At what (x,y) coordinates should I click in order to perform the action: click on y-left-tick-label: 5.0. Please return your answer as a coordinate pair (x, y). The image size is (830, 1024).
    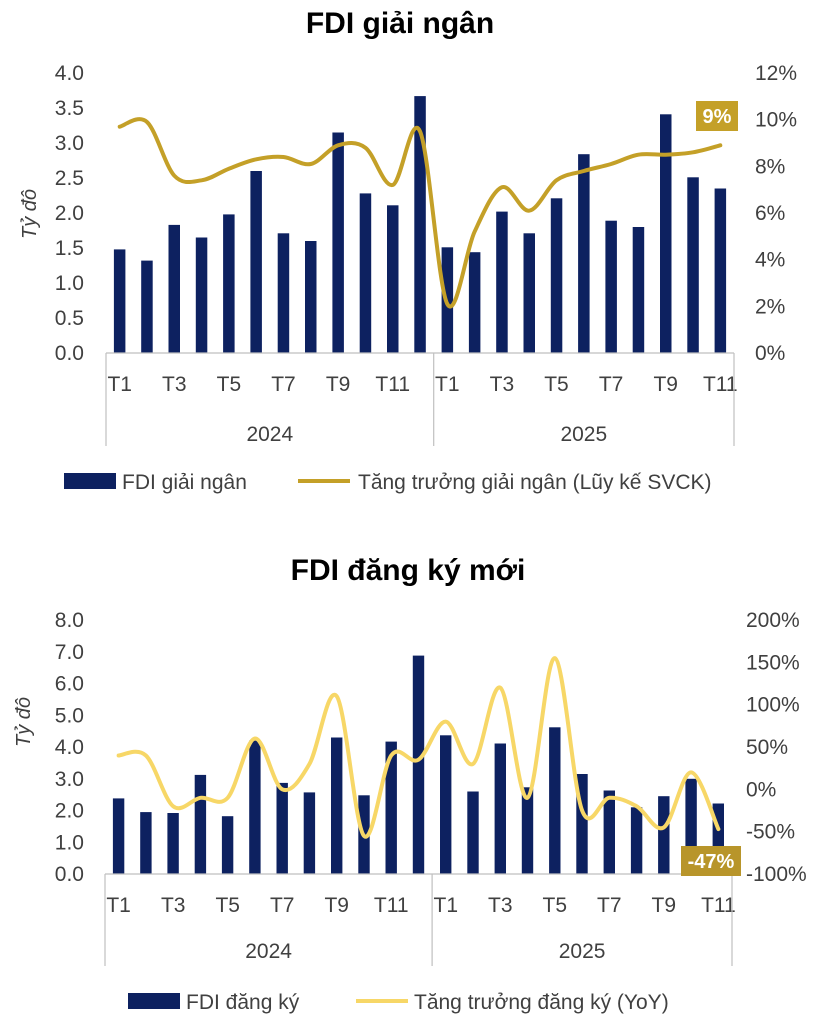
    Looking at the image, I should click on (69, 715).